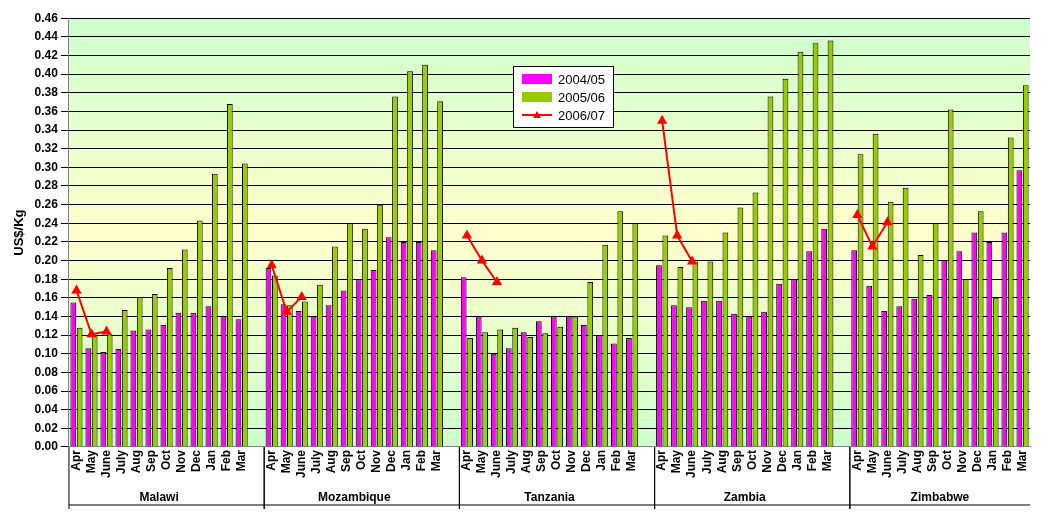 This screenshot has height=519, width=1048. What do you see at coordinates (354, 497) in the screenshot?
I see `text: Mozambique` at bounding box center [354, 497].